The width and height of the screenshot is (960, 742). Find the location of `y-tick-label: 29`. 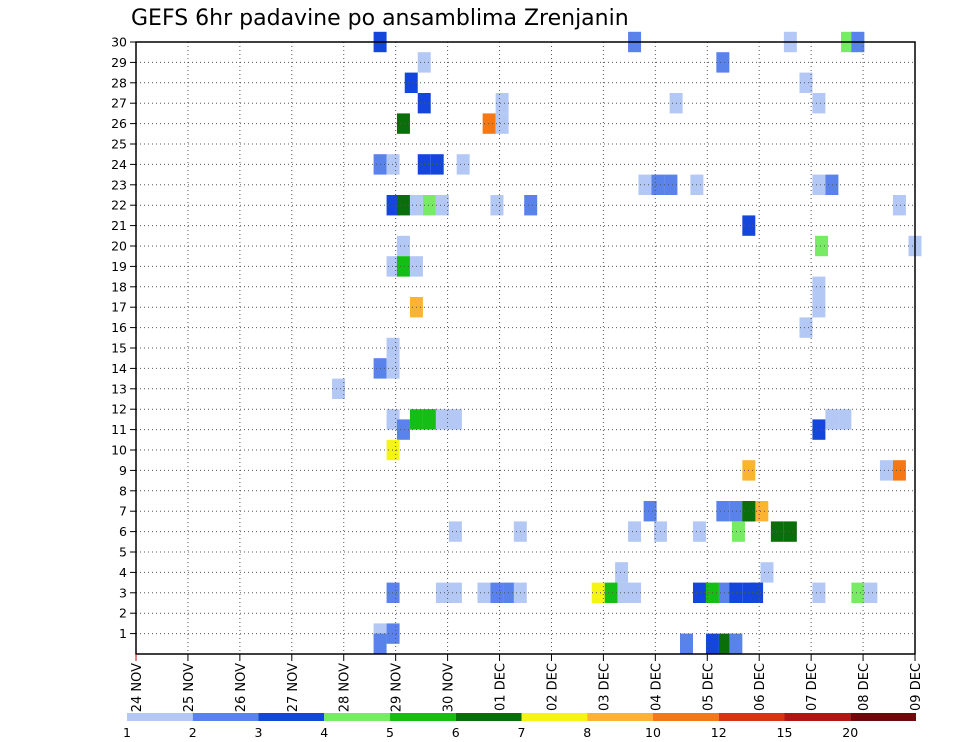

y-tick-label: 29 is located at coordinates (119, 62).